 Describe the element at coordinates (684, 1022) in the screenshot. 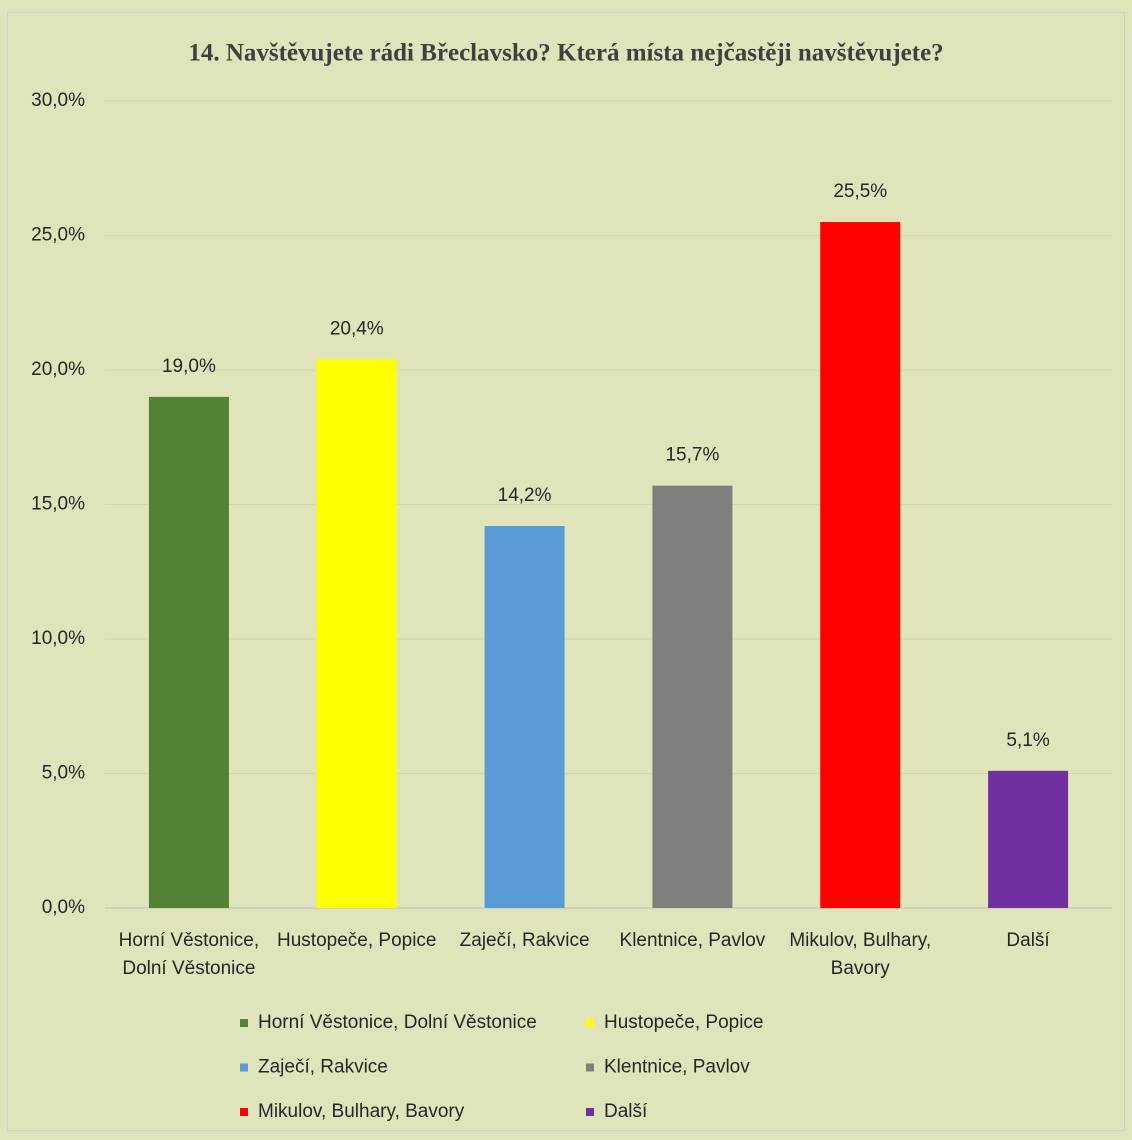

I see `legend-label: Hustopeče, Popice` at that location.